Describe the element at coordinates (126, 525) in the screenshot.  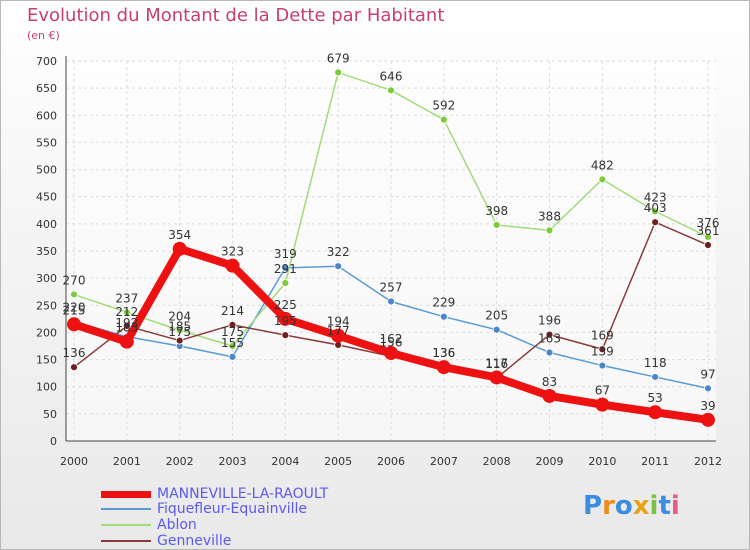
I see `legend-swatch-ablon` at that location.